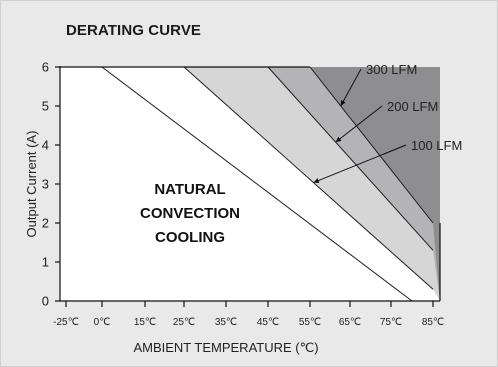  What do you see at coordinates (391, 69) in the screenshot?
I see `callout-label: 300 LFM` at bounding box center [391, 69].